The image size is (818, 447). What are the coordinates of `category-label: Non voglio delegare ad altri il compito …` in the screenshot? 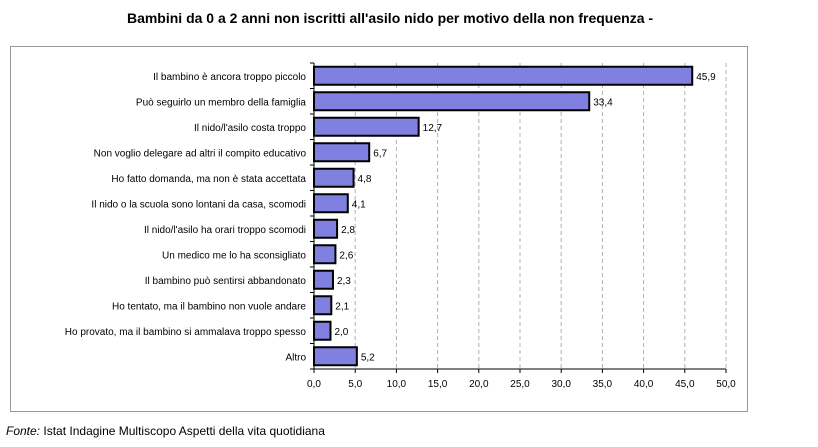 It's located at (200, 153).